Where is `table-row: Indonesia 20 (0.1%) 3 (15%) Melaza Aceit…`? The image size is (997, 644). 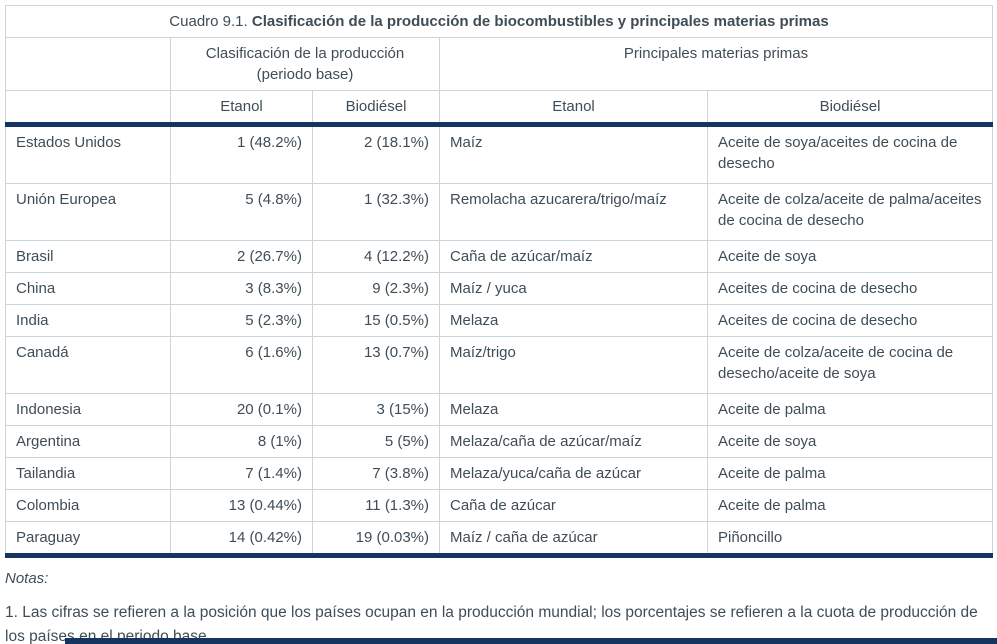 table-row: Indonesia 20 (0.1%) 3 (15%) Melaza Aceit… is located at coordinates (499, 409).